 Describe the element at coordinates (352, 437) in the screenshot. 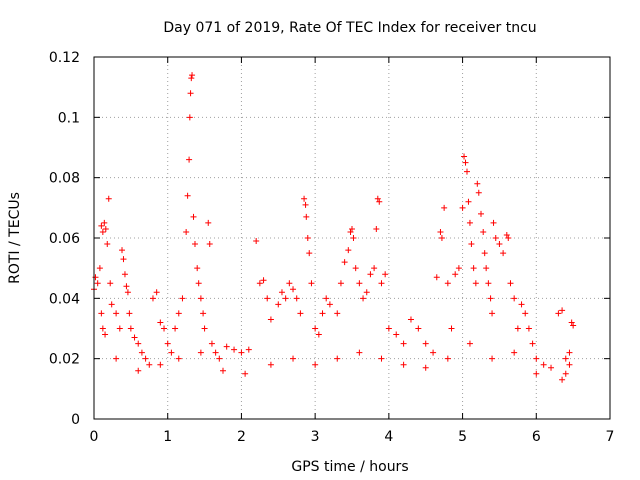

I see `x-tick-labels: 0 1 2 3 4 5 6 7` at that location.